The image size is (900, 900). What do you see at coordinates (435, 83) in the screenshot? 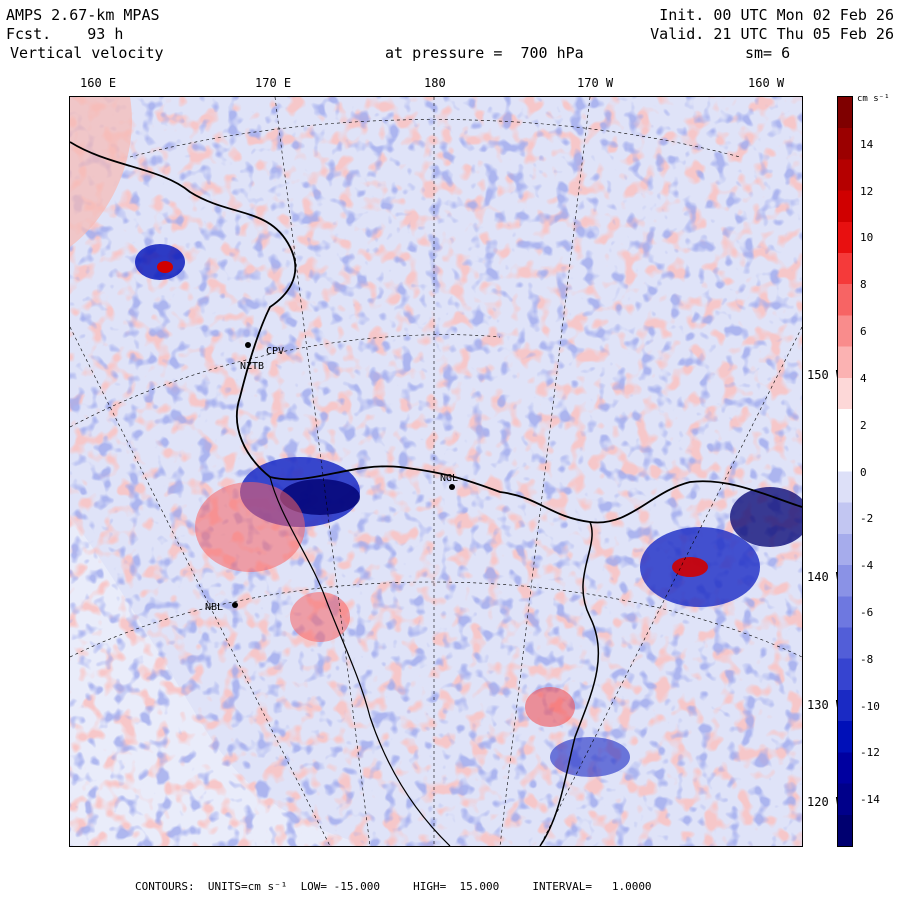
I see `lon-label-180: 180` at bounding box center [435, 83].